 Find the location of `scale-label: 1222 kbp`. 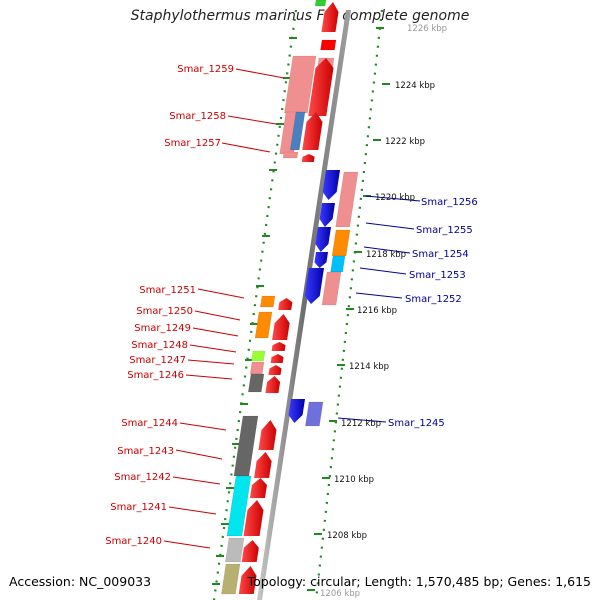

scale-label: 1222 kbp is located at coordinates (405, 142).